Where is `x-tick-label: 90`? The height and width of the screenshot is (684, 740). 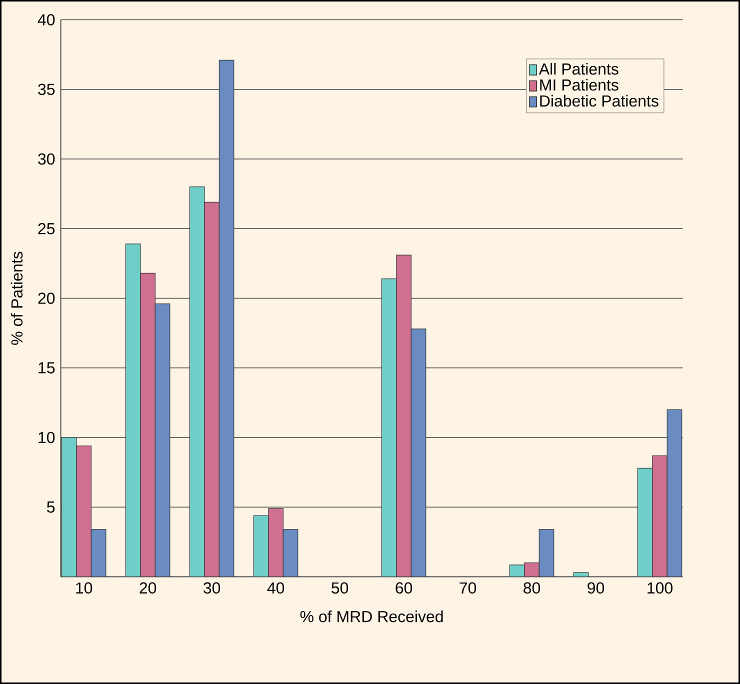 x-tick-label: 90 is located at coordinates (596, 588).